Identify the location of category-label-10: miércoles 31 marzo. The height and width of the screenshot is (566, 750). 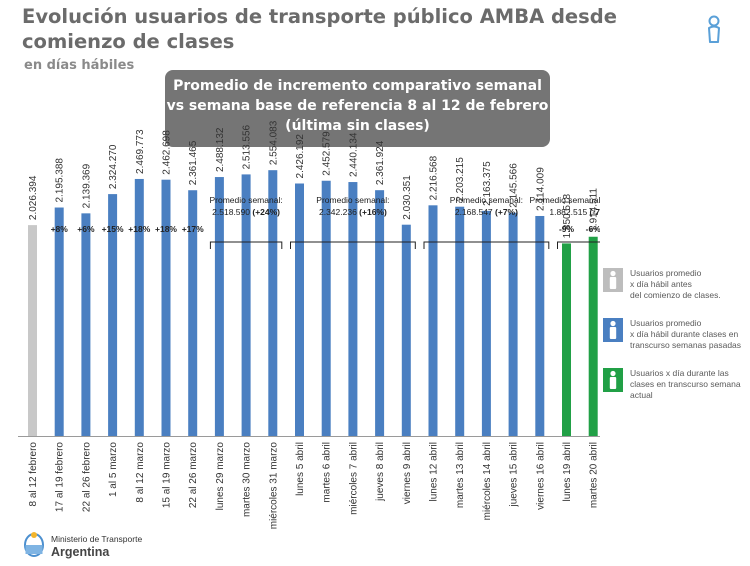
(273, 486).